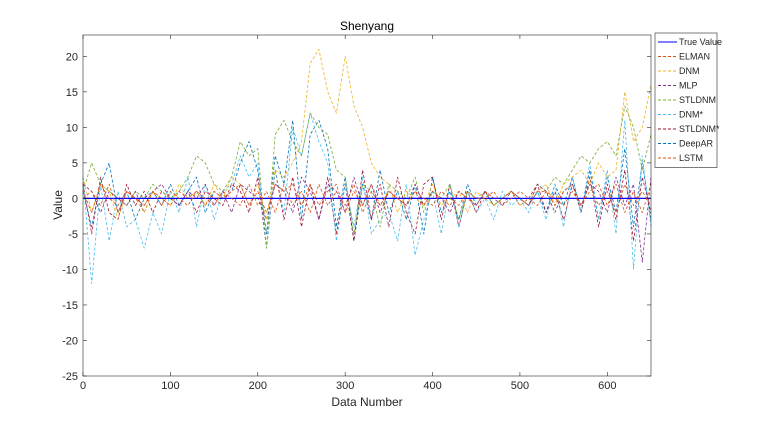  Describe the element at coordinates (432, 386) in the screenshot. I see `x-tick-label: 400` at that location.